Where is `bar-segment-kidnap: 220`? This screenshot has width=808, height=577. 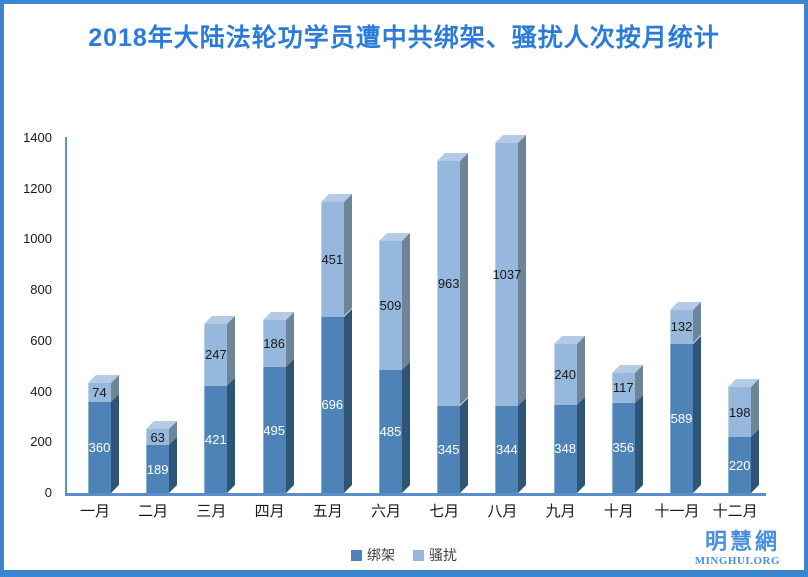
bar-segment-kidnap: 220 is located at coordinates (740, 465).